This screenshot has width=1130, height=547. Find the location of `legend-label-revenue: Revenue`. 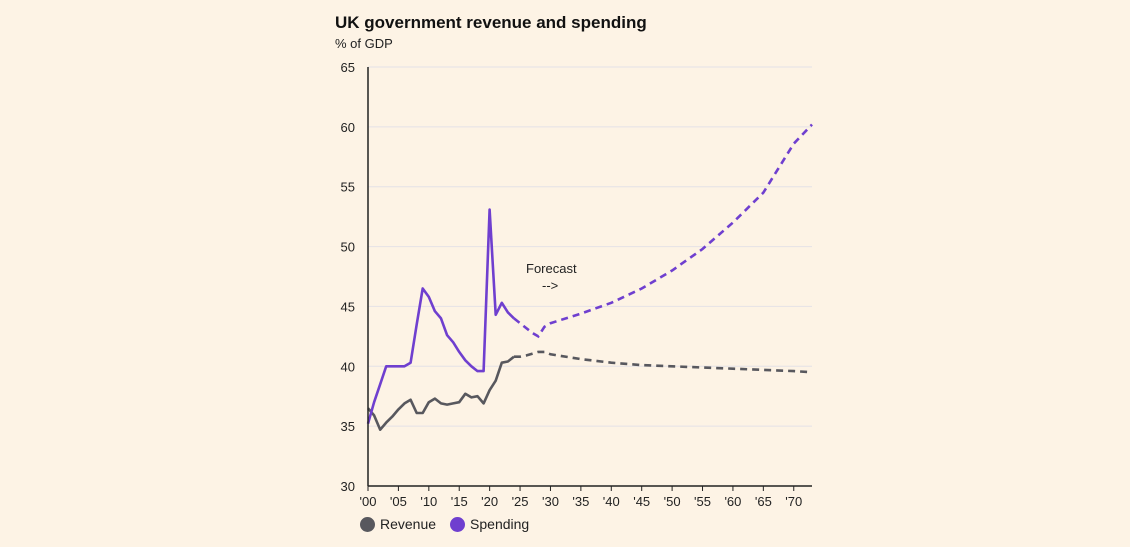

legend-label-revenue: Revenue is located at coordinates (408, 524).